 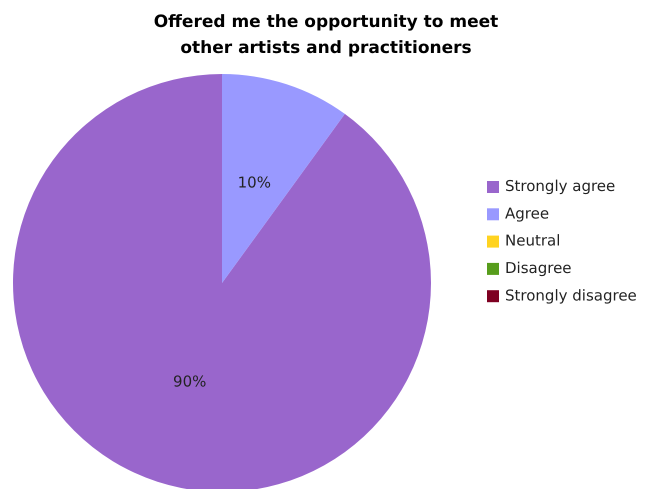 What do you see at coordinates (571, 295) in the screenshot?
I see `legend-label: Strongly disagree` at bounding box center [571, 295].